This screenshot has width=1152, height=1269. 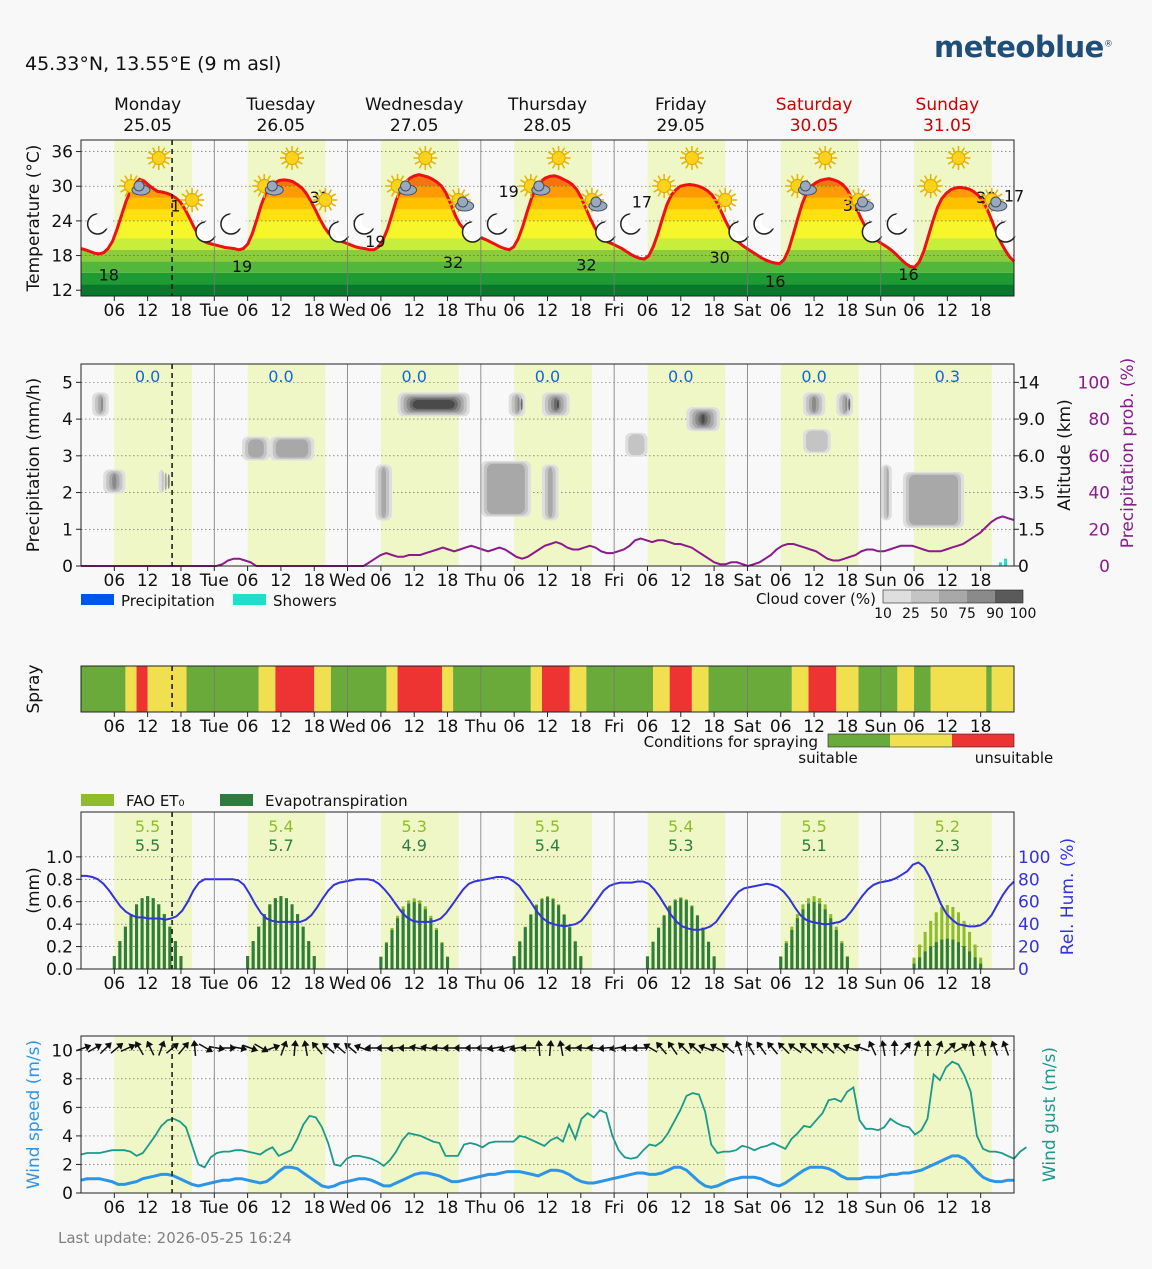 I want to click on temperature-value-label: 1, so click(x=175, y=205).